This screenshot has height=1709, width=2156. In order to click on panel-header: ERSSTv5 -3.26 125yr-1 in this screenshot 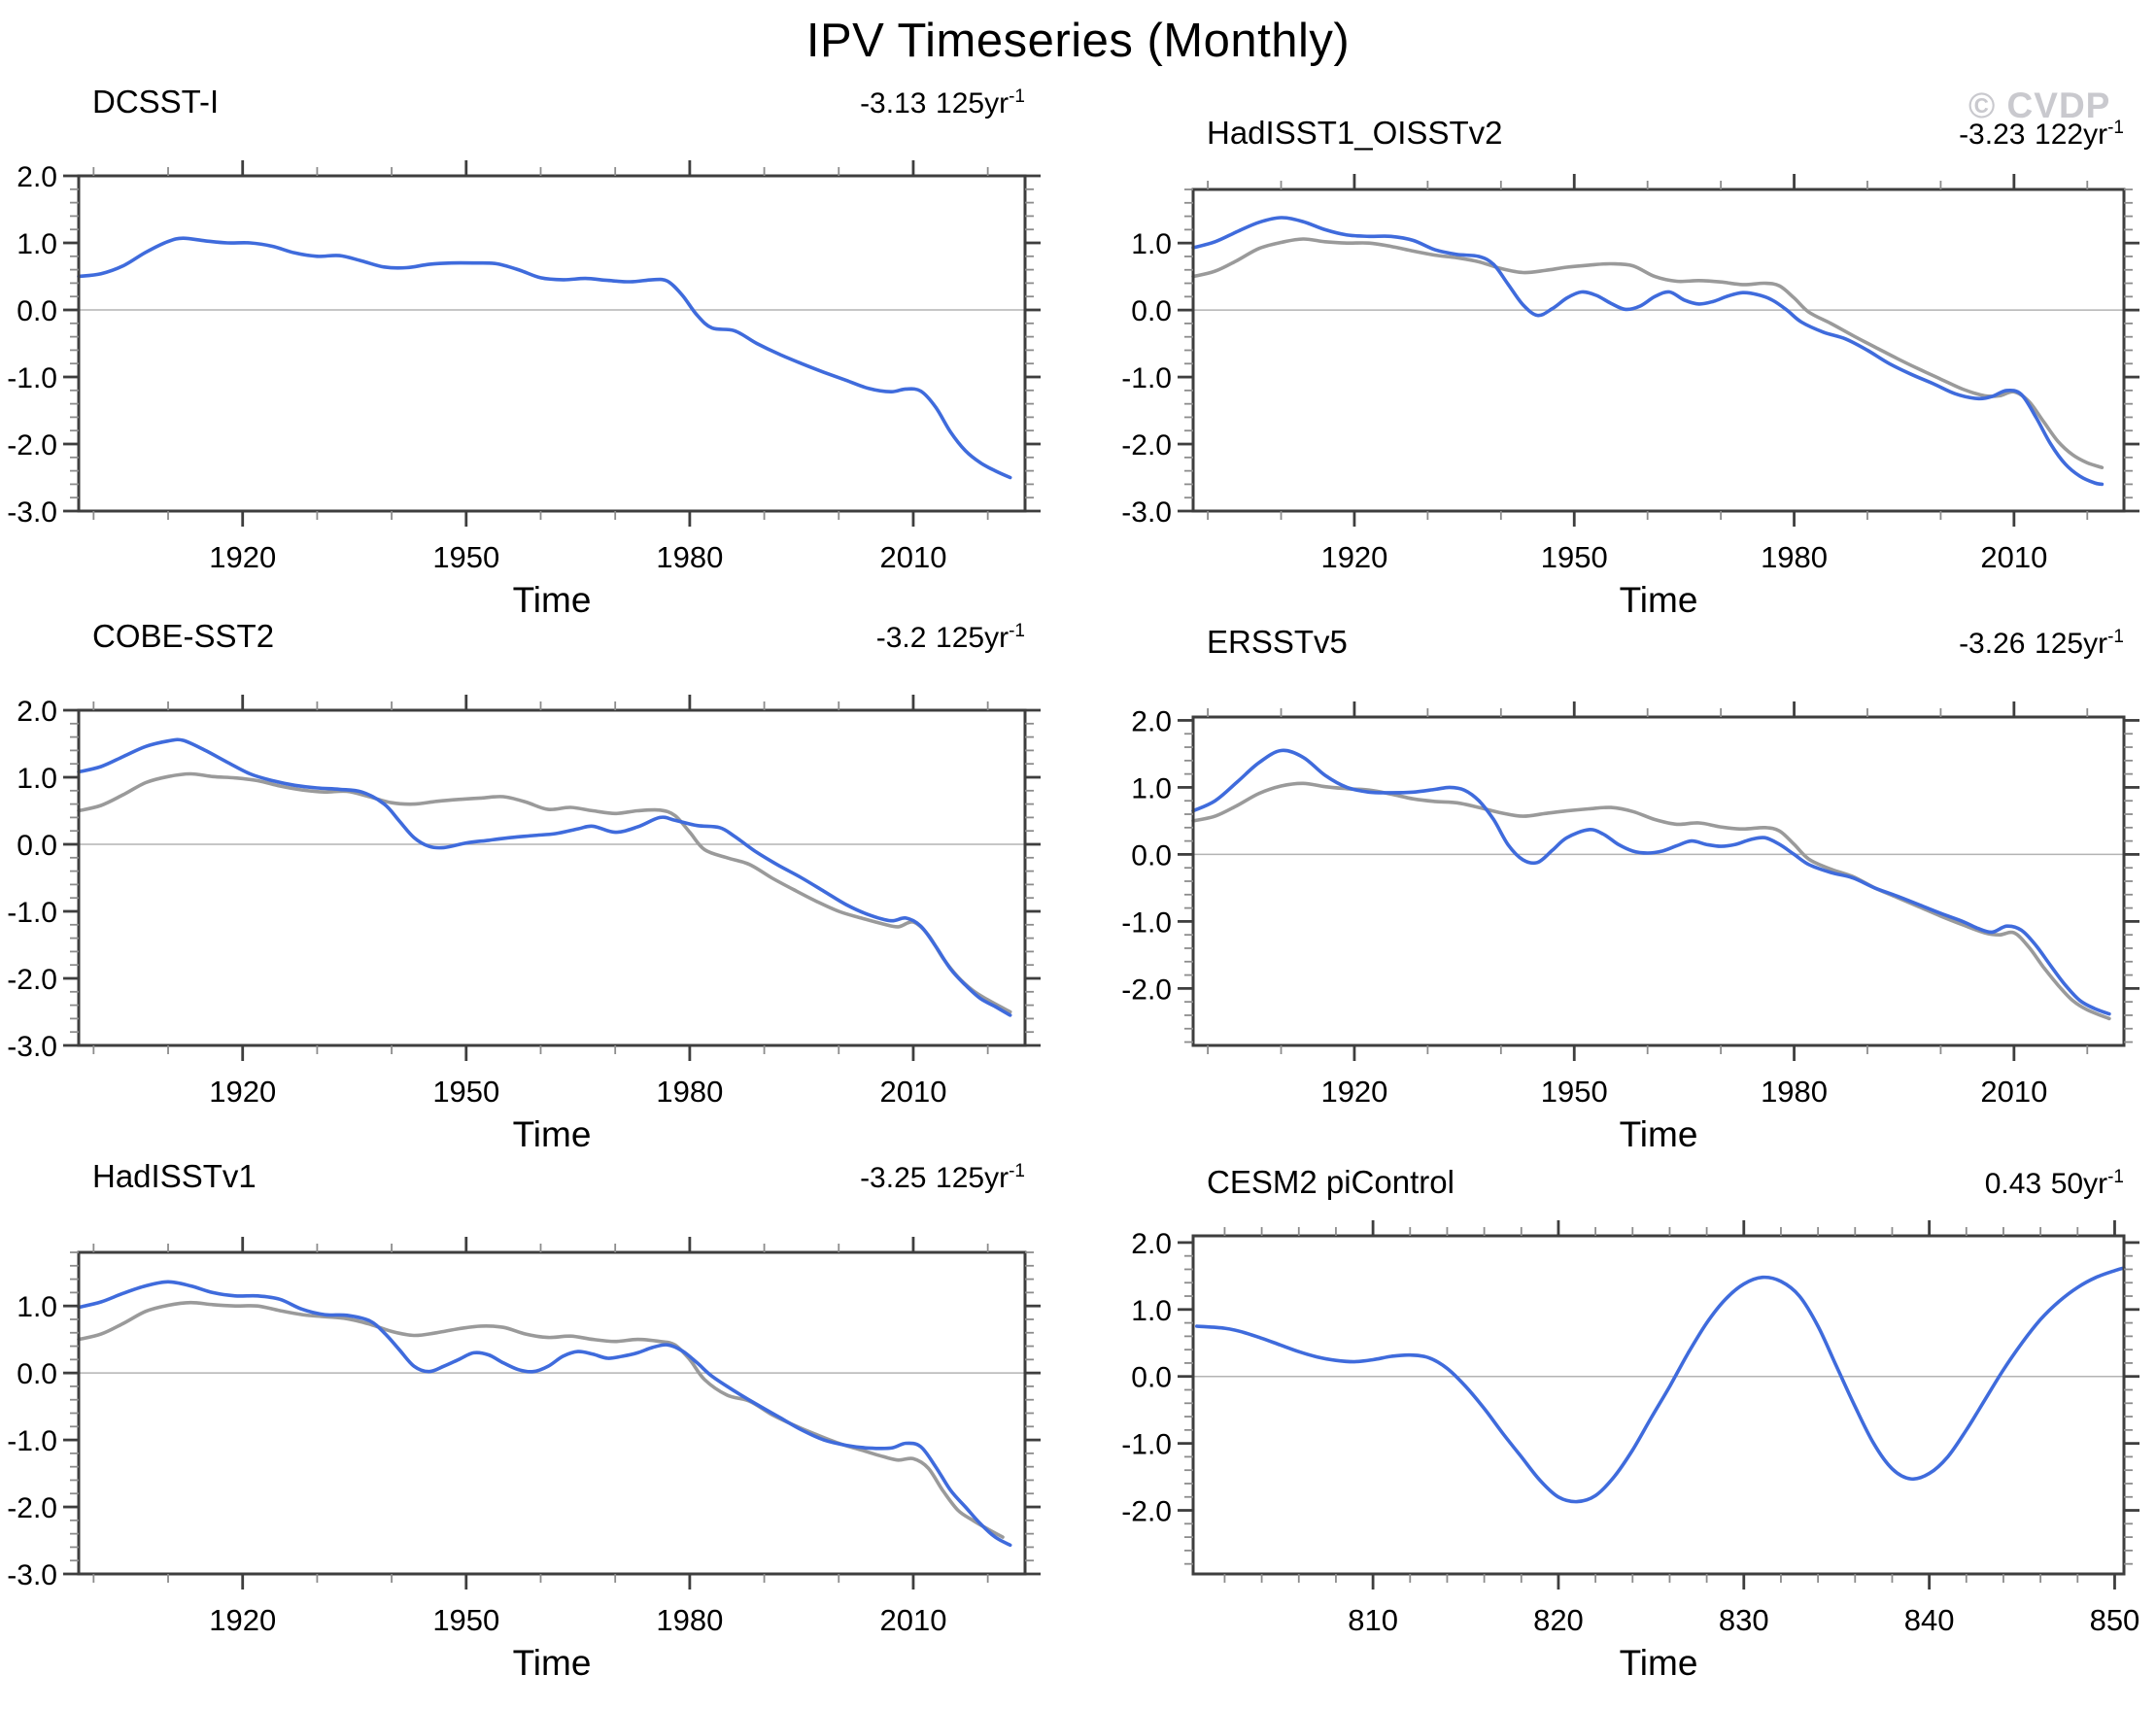, I will do `click(1665, 642)`.